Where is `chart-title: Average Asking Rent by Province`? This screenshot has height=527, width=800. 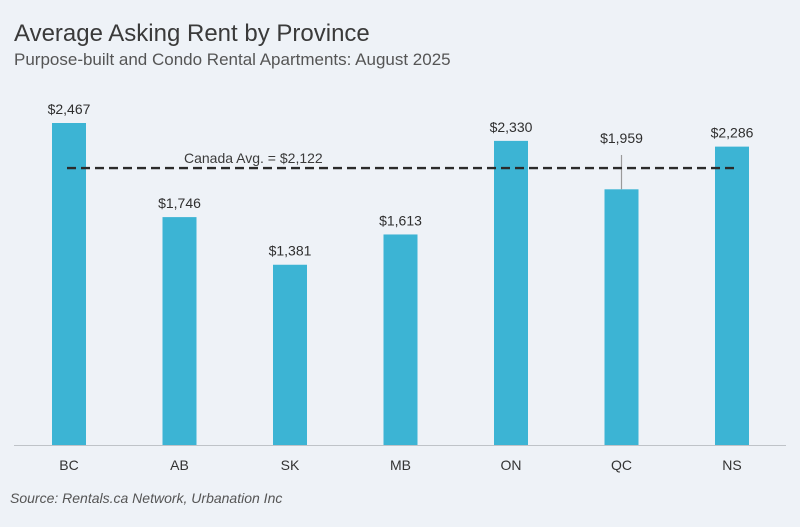
chart-title: Average Asking Rent by Province is located at coordinates (192, 33).